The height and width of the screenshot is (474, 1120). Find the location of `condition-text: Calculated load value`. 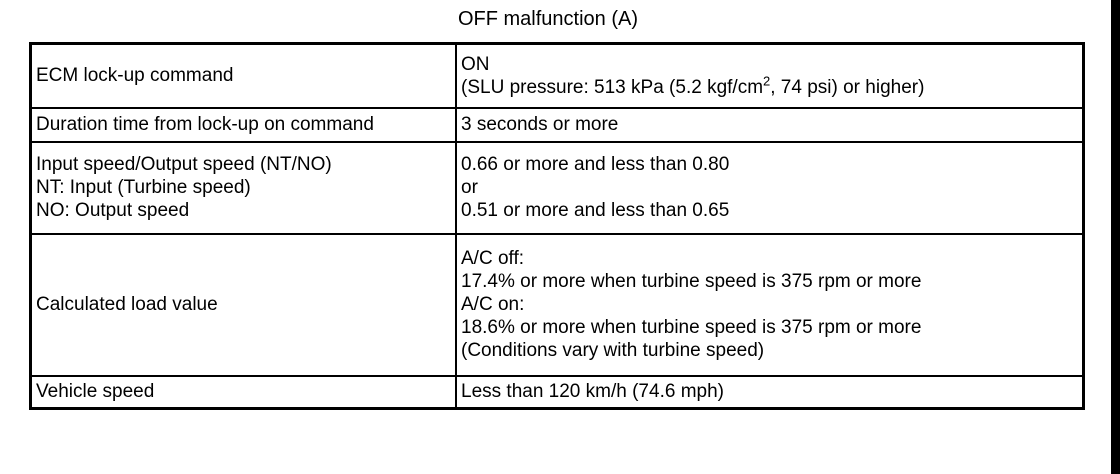

condition-text: Calculated load value is located at coordinates (127, 304).